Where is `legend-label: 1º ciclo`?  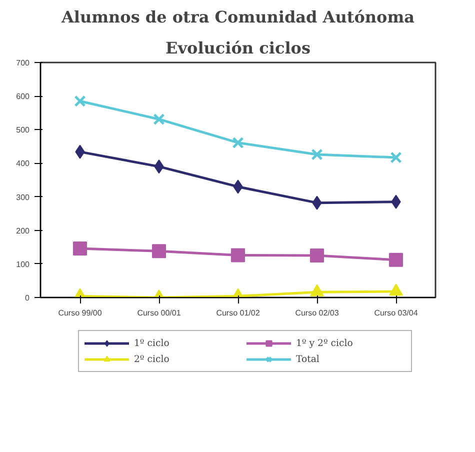 legend-label: 1º ciclo is located at coordinates (152, 343).